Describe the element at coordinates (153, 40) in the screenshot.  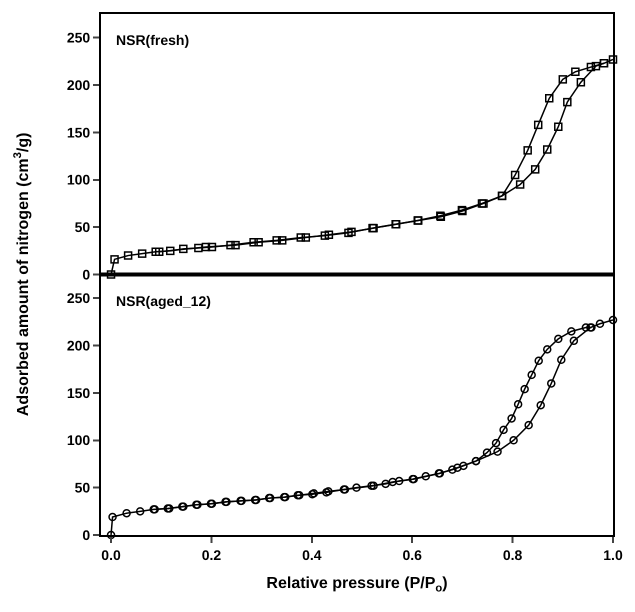
I see `text: NSR(fresh)` at that location.